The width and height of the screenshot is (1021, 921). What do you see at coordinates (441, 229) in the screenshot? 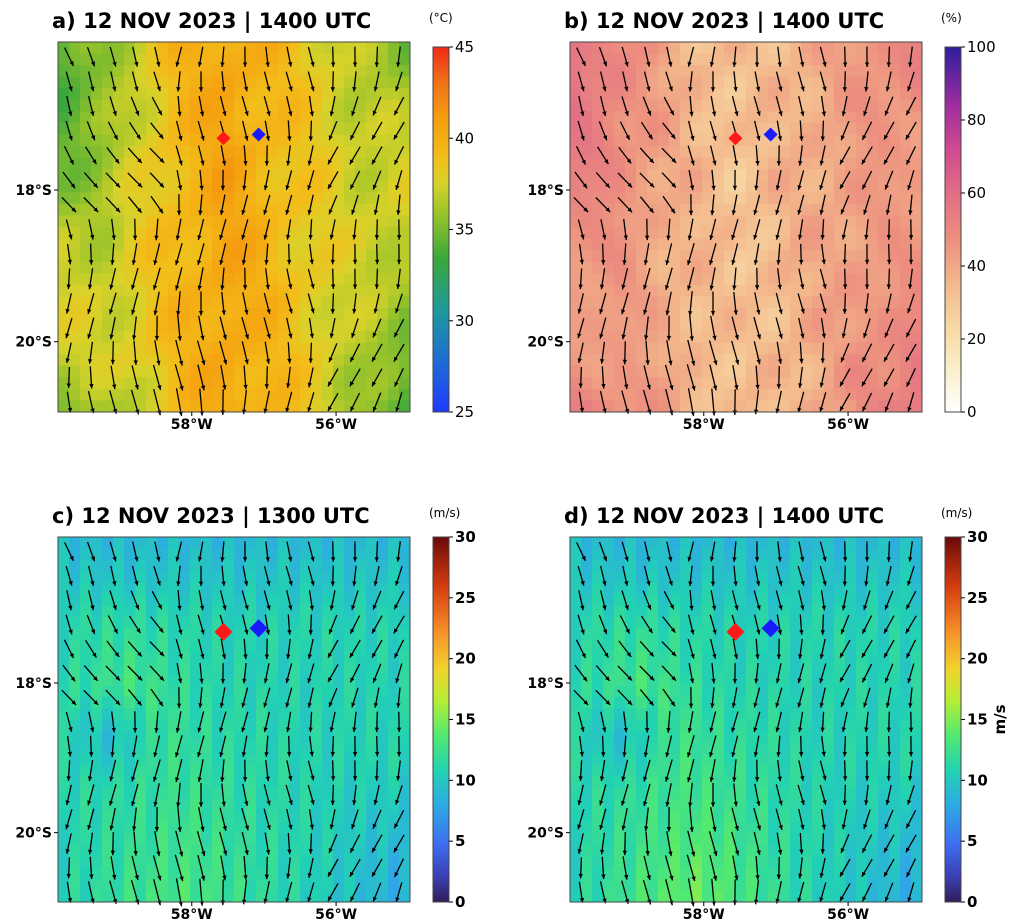
I see `colorbar-gradient` at bounding box center [441, 229].